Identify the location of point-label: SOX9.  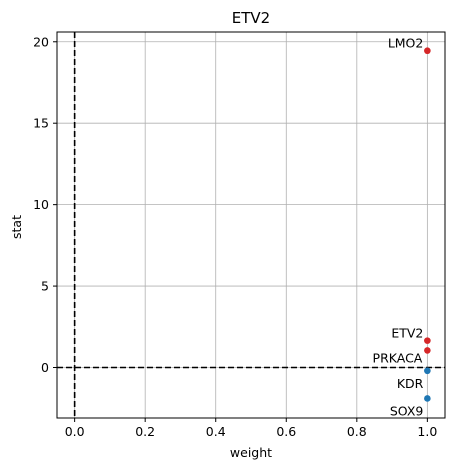
(407, 410).